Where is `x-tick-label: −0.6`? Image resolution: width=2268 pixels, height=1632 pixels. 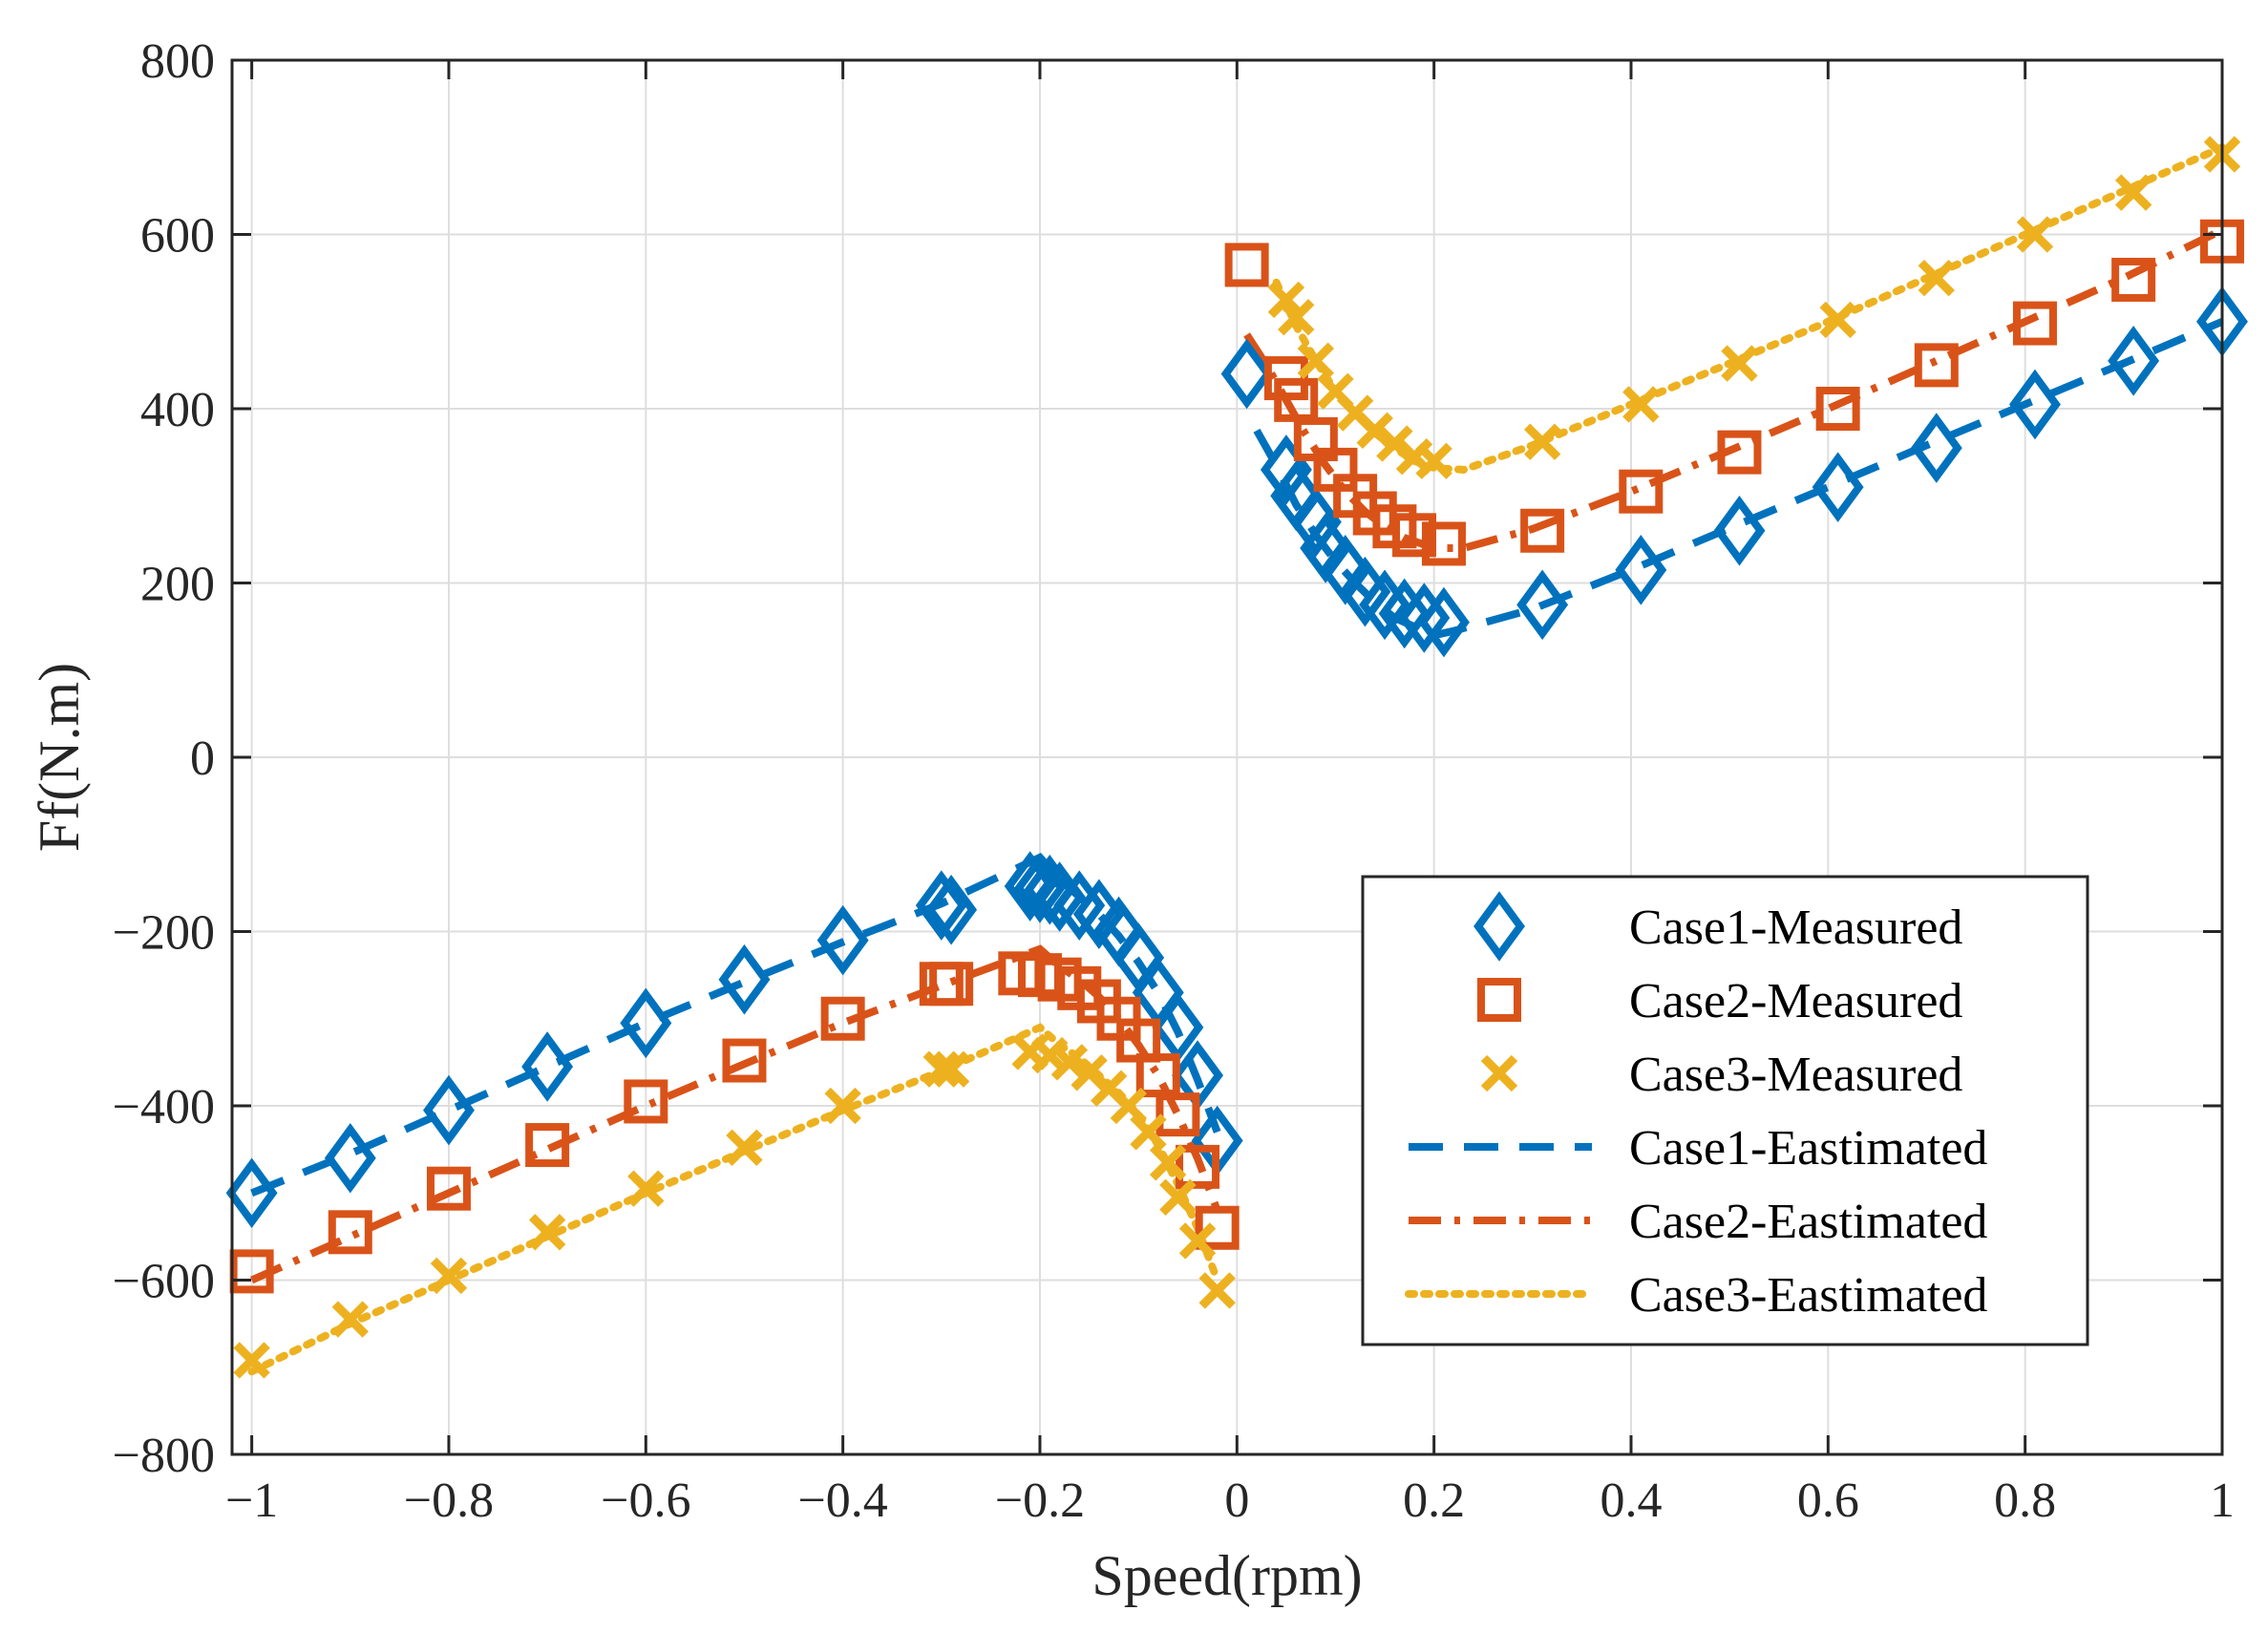
x-tick-label: −0.6 is located at coordinates (645, 1500).